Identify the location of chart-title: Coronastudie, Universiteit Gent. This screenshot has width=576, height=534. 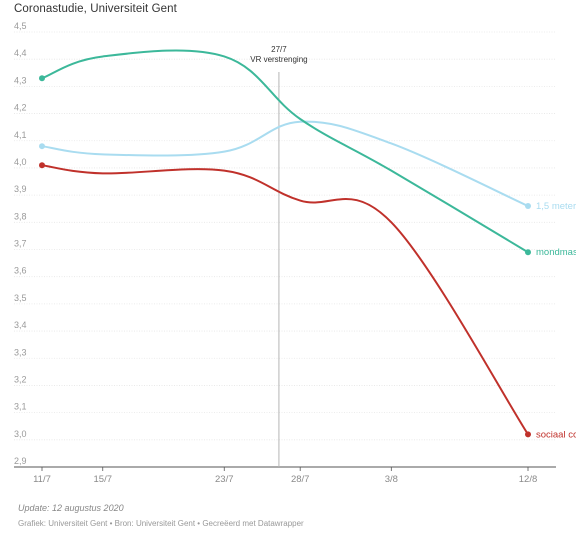
(95, 9).